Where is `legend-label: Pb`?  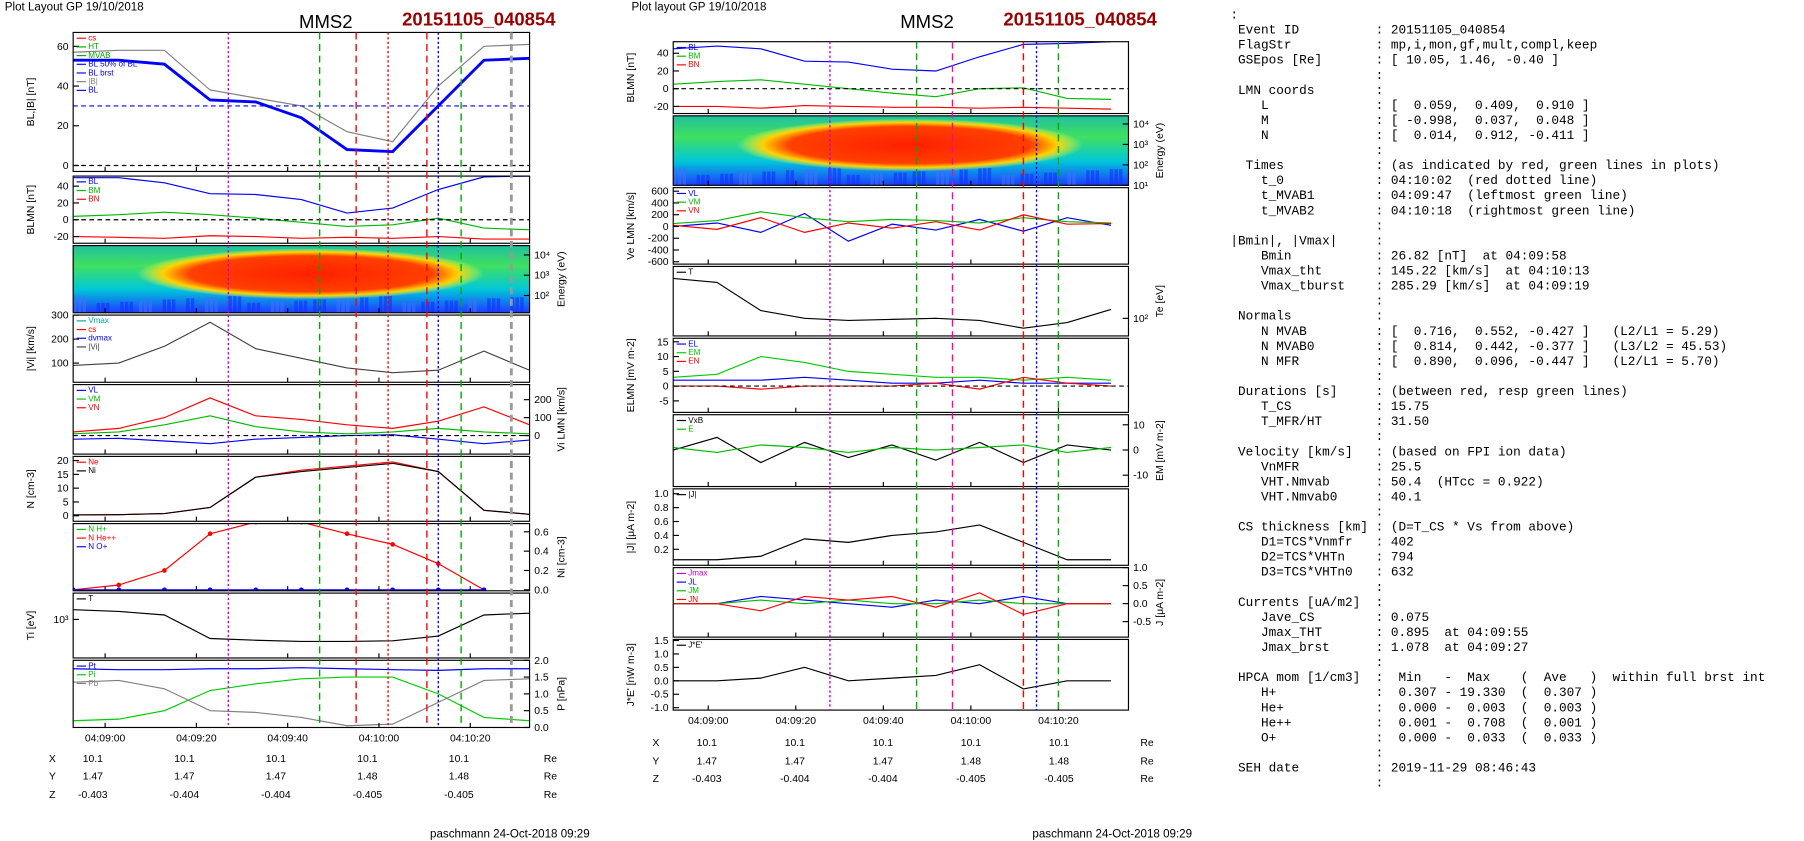 legend-label: Pb is located at coordinates (93, 683).